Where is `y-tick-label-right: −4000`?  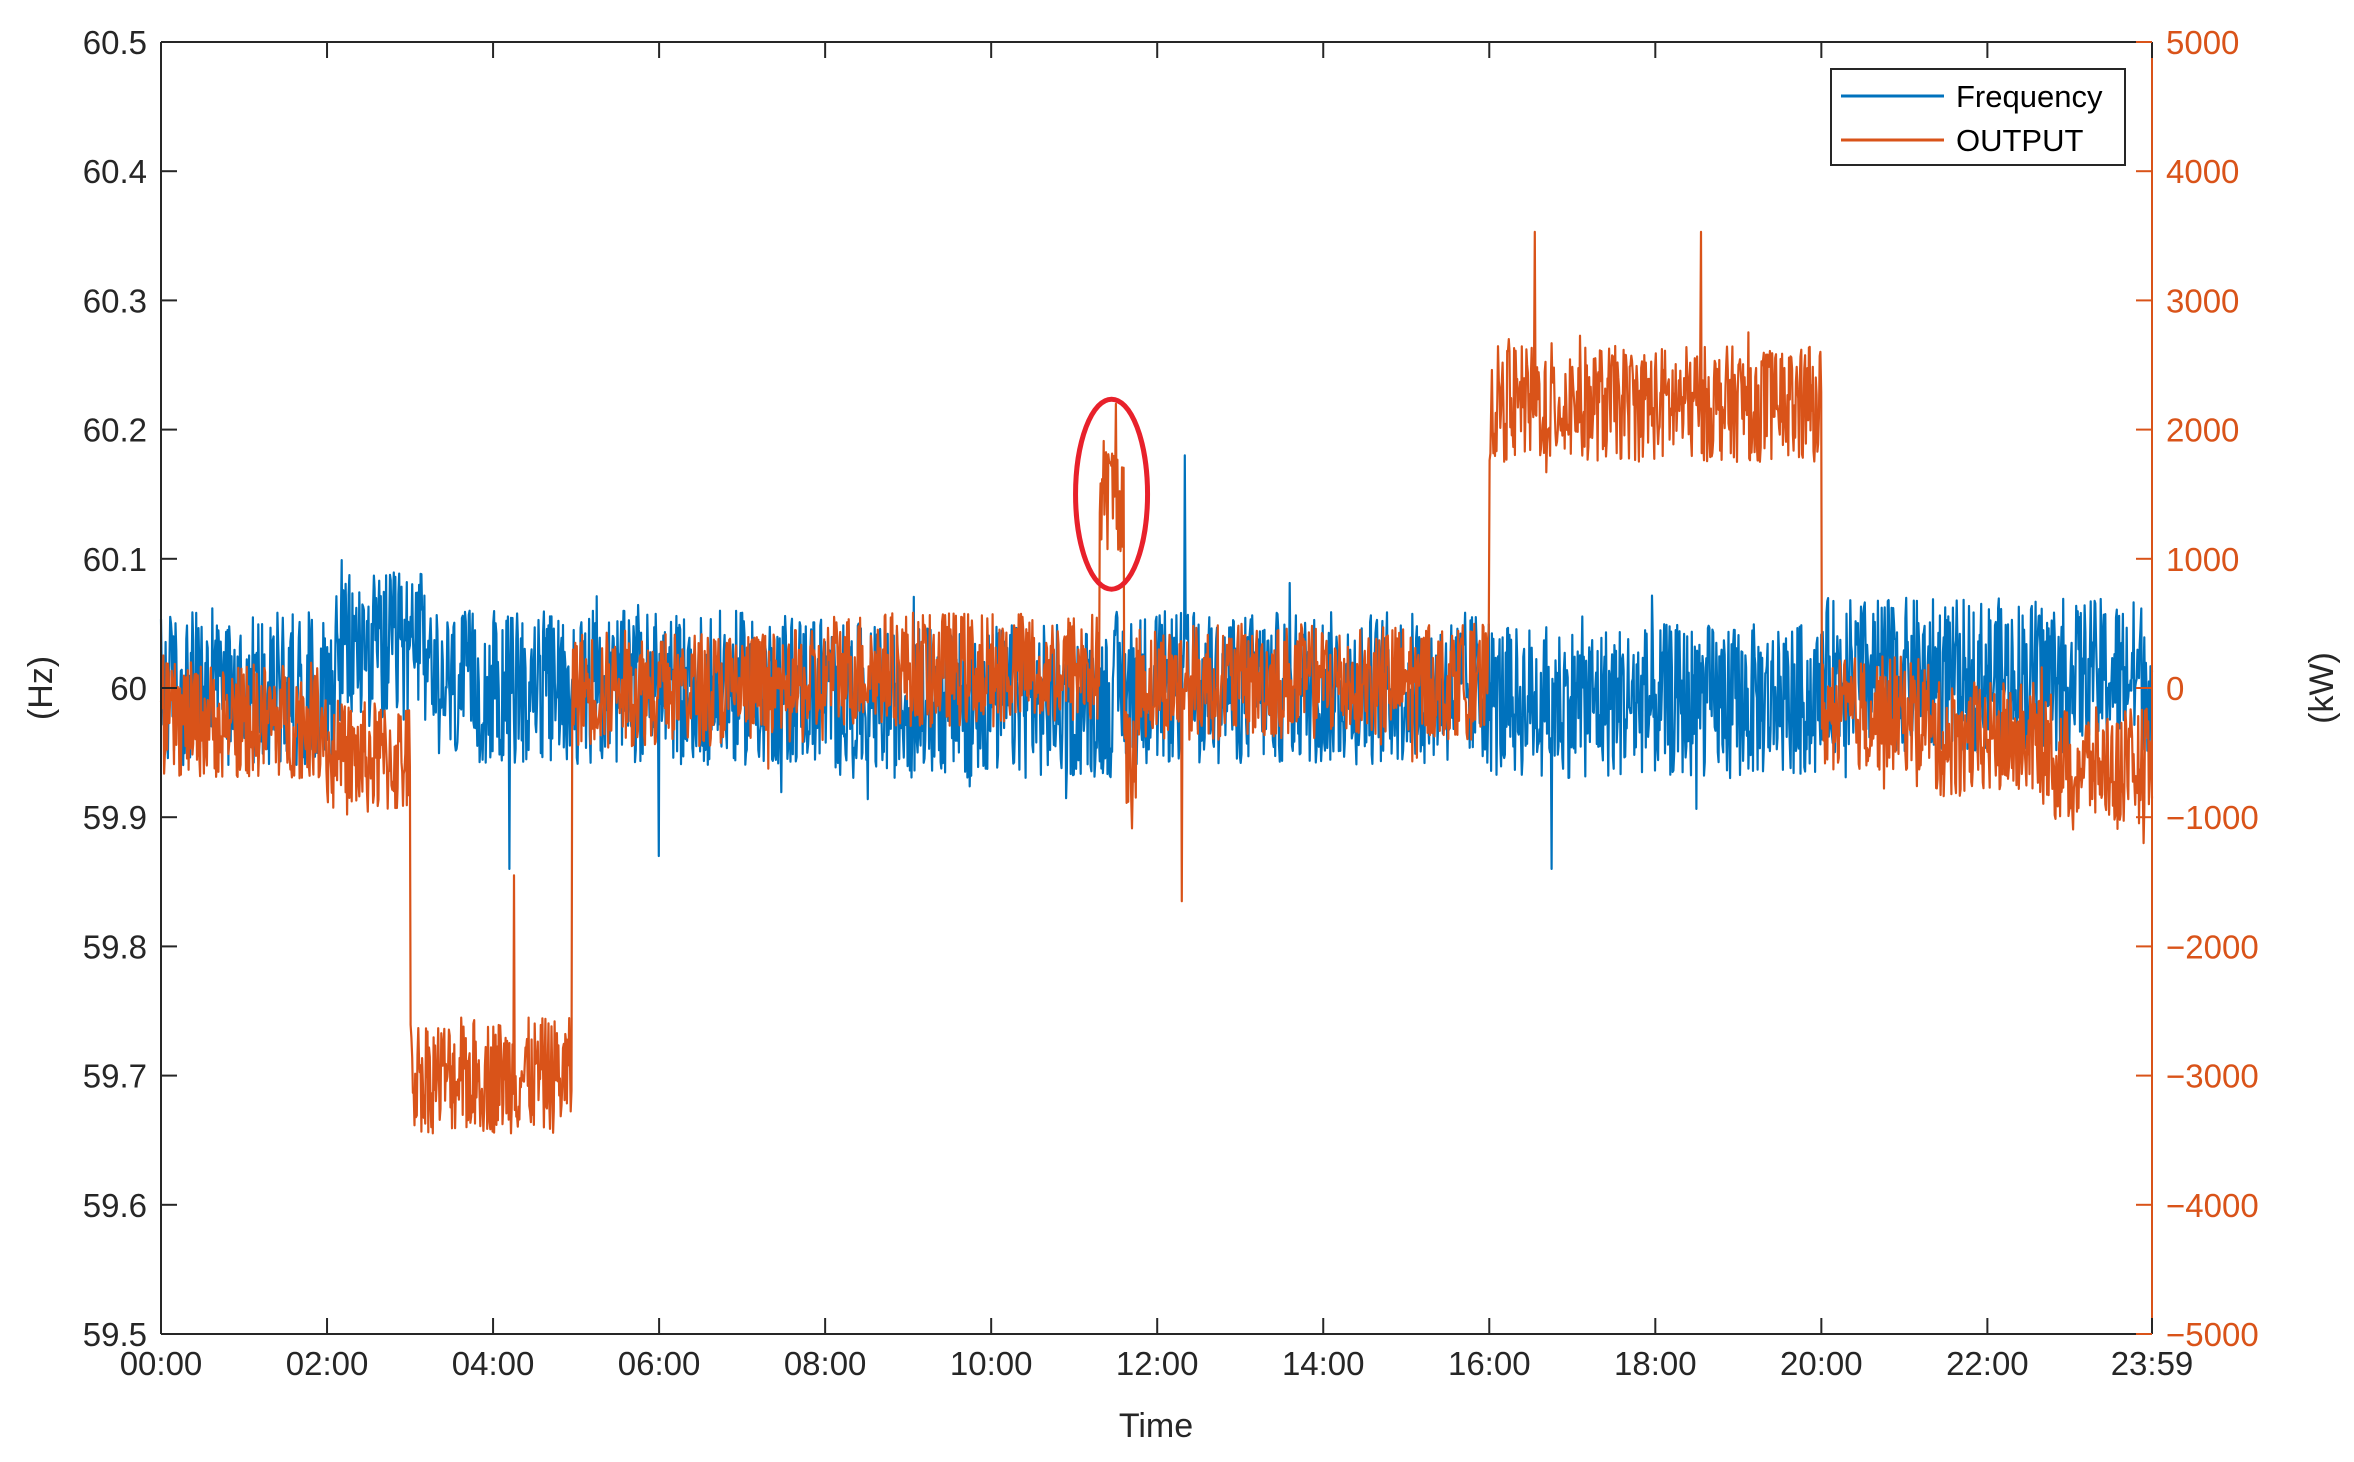 y-tick-label-right: −4000 is located at coordinates (2212, 1205).